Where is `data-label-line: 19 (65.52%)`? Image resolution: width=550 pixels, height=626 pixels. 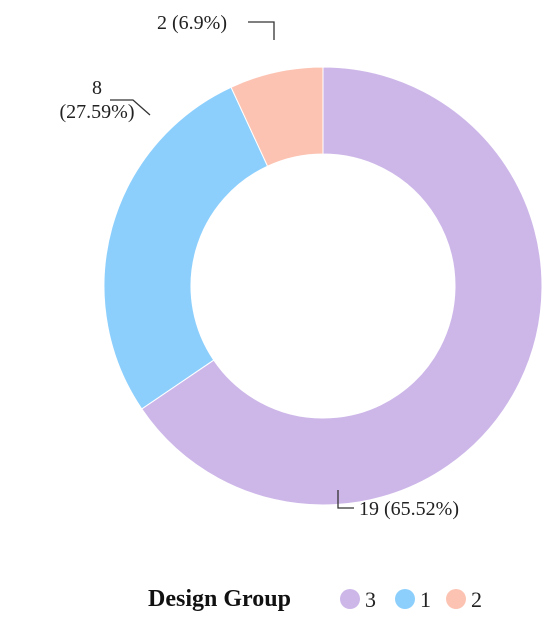
data-label-line: 19 (65.52%) is located at coordinates (409, 509).